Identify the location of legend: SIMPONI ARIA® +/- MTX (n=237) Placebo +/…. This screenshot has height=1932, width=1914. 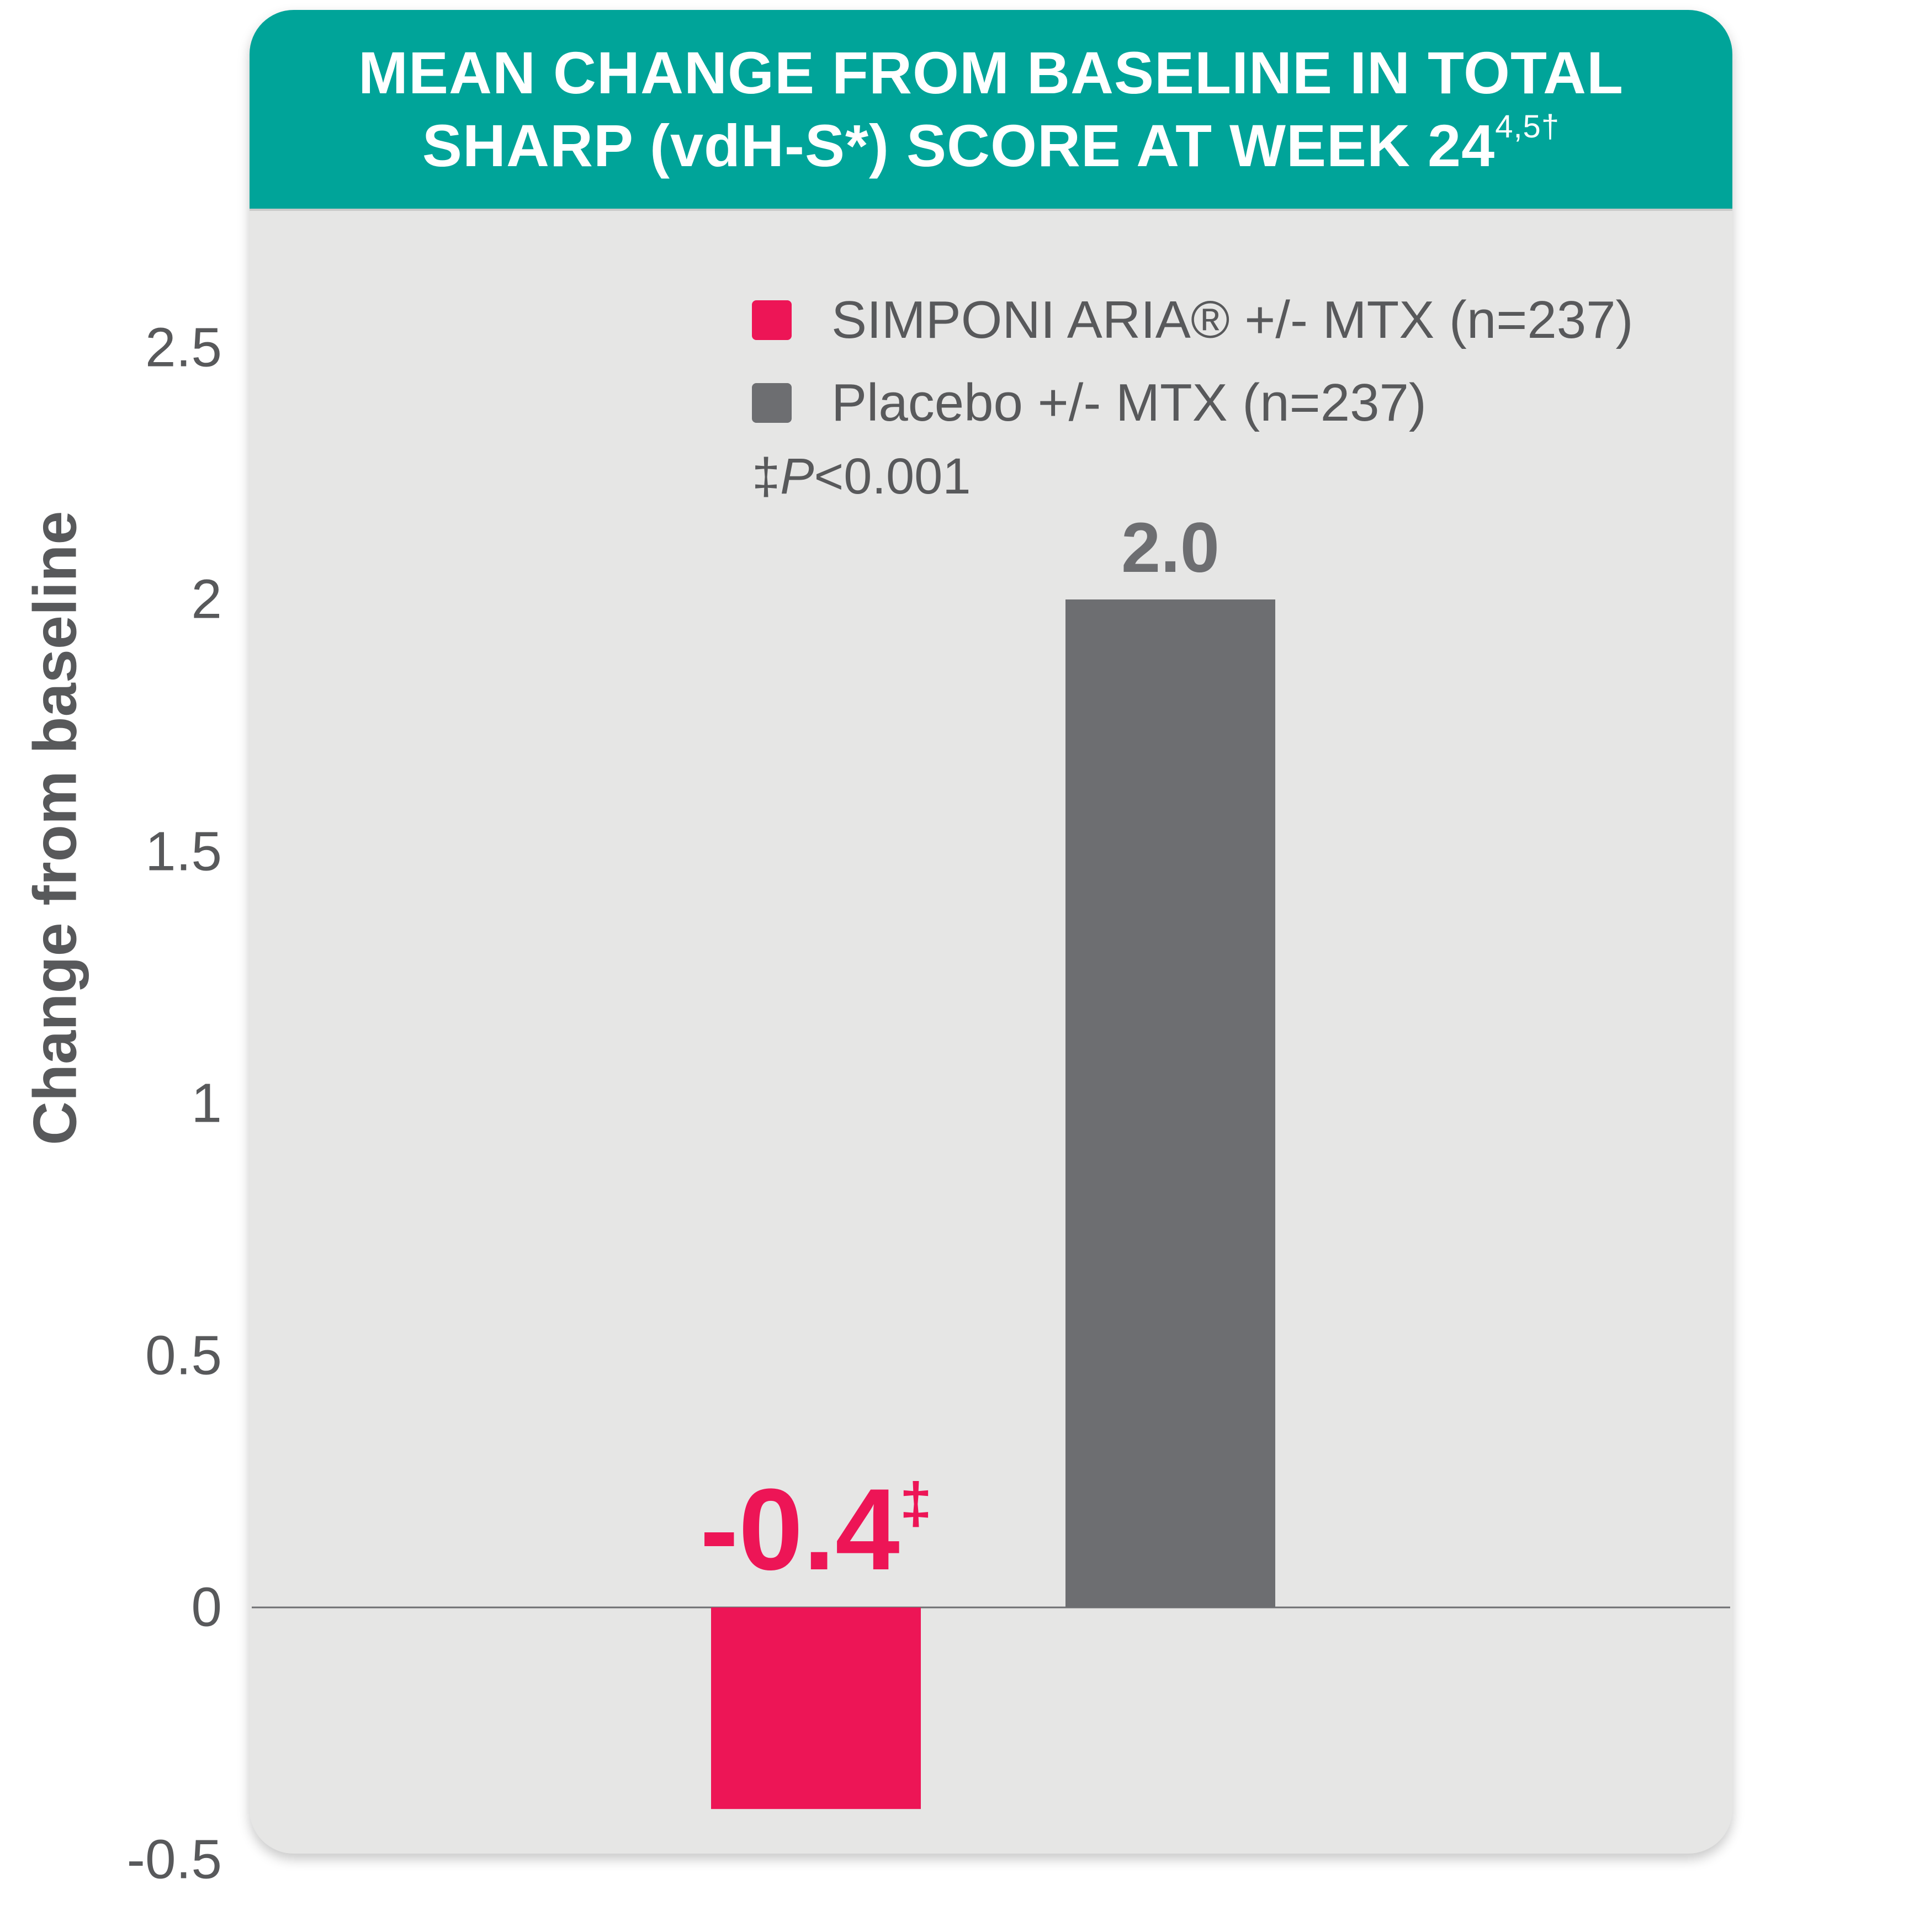
(1192, 392).